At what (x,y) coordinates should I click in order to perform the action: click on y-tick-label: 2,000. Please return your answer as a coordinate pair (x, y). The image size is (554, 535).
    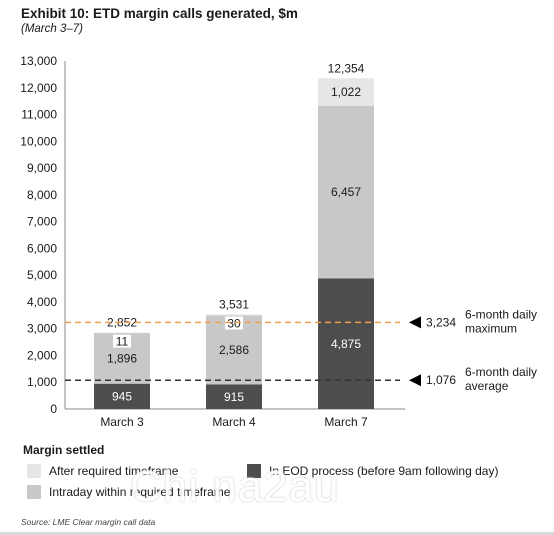
    Looking at the image, I should click on (42, 355).